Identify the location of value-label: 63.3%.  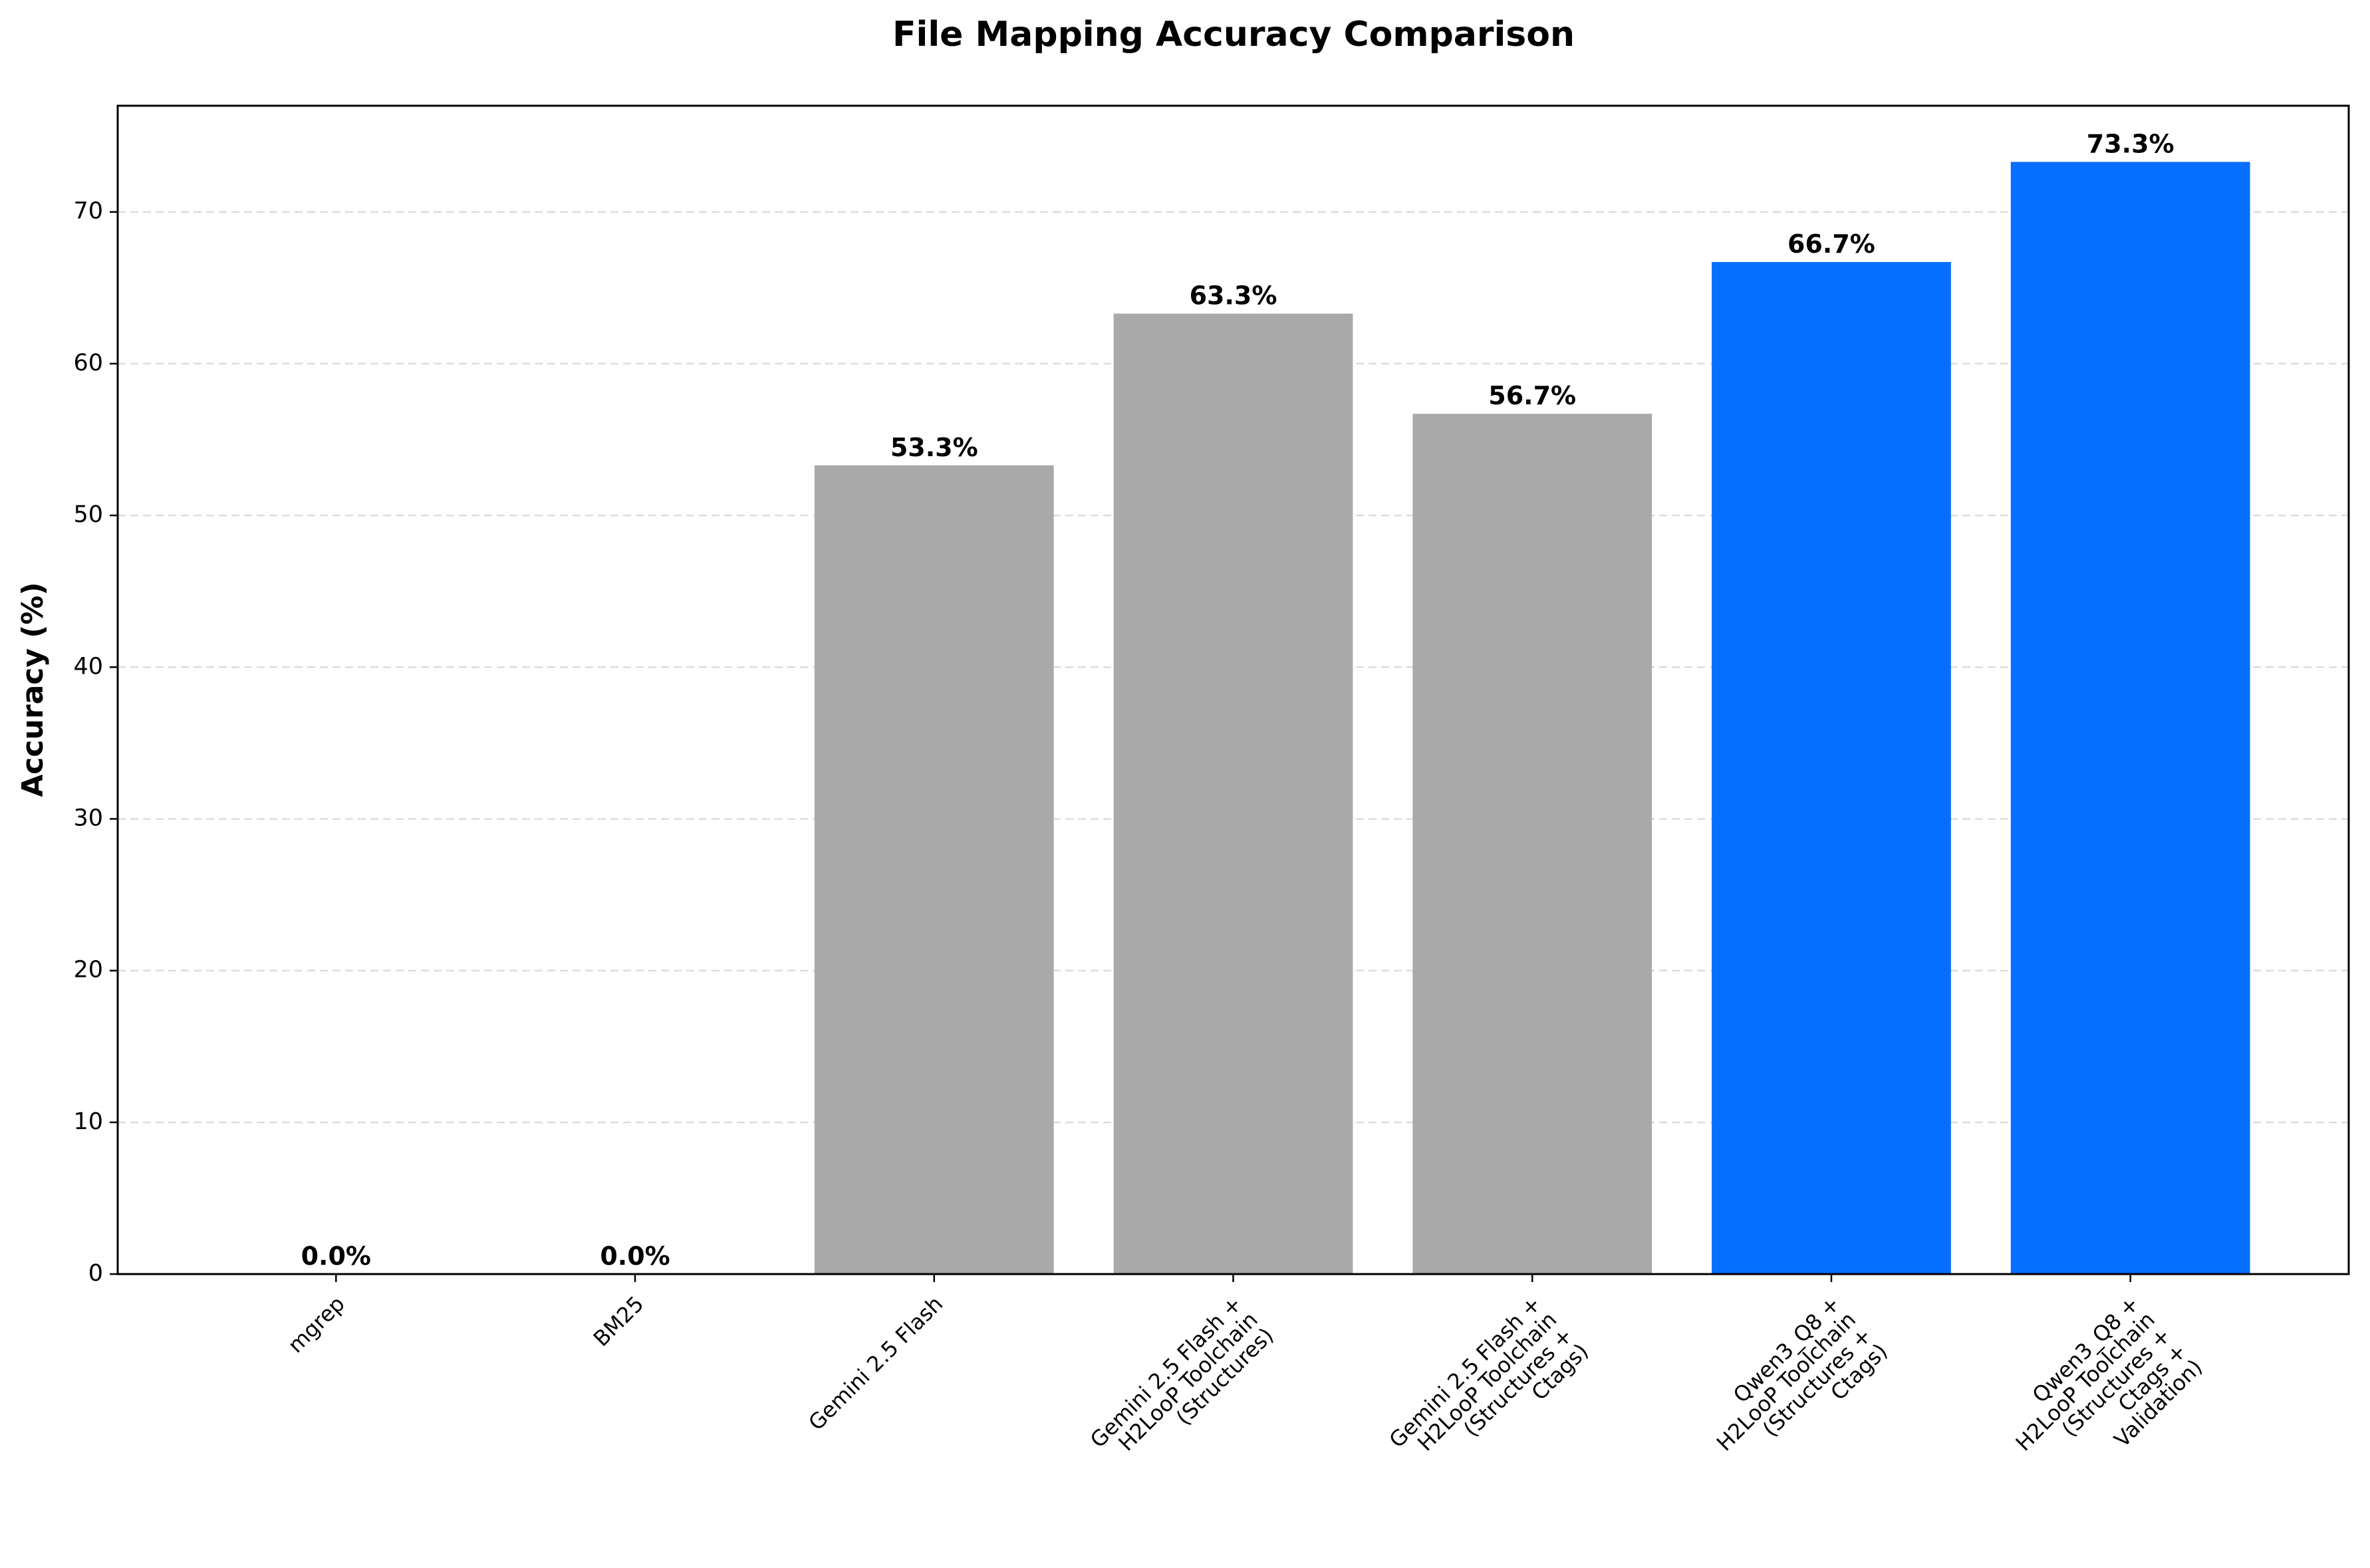
(1233, 296).